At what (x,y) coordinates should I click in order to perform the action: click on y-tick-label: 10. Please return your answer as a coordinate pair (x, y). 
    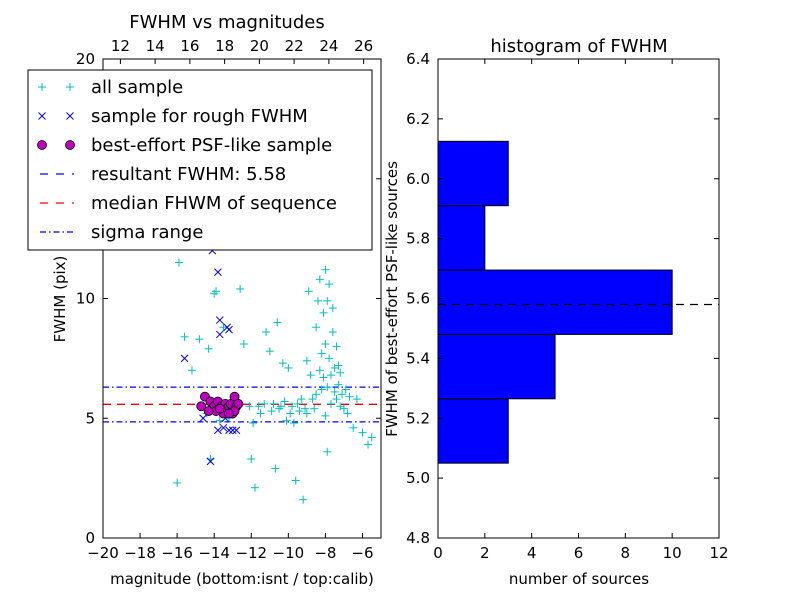
    Looking at the image, I should click on (85, 299).